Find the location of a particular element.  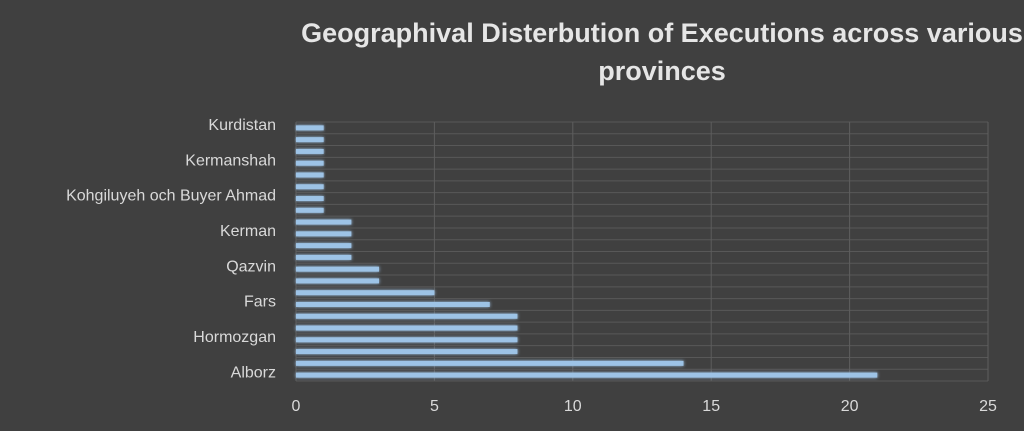

x-tick-label: 0 is located at coordinates (296, 406).